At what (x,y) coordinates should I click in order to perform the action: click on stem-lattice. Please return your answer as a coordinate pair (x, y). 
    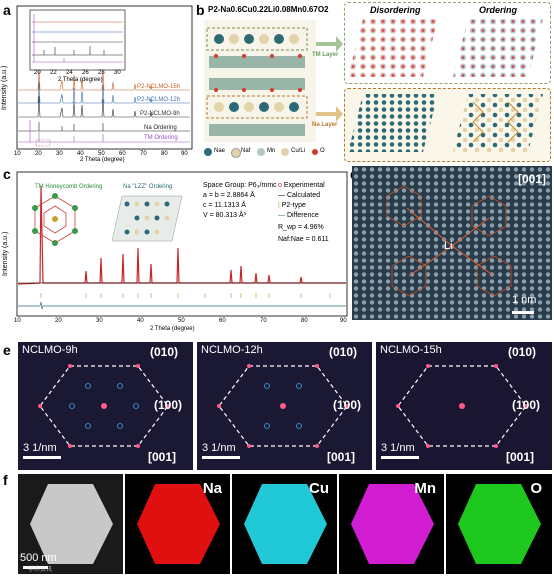
    Looking at the image, I should click on (452, 243).